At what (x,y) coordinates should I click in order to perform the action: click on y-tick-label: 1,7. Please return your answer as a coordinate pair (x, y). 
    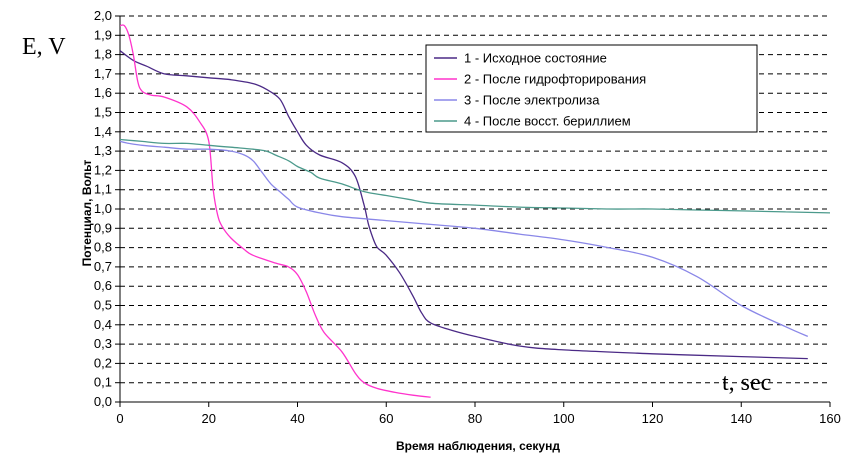
    Looking at the image, I should click on (103, 73).